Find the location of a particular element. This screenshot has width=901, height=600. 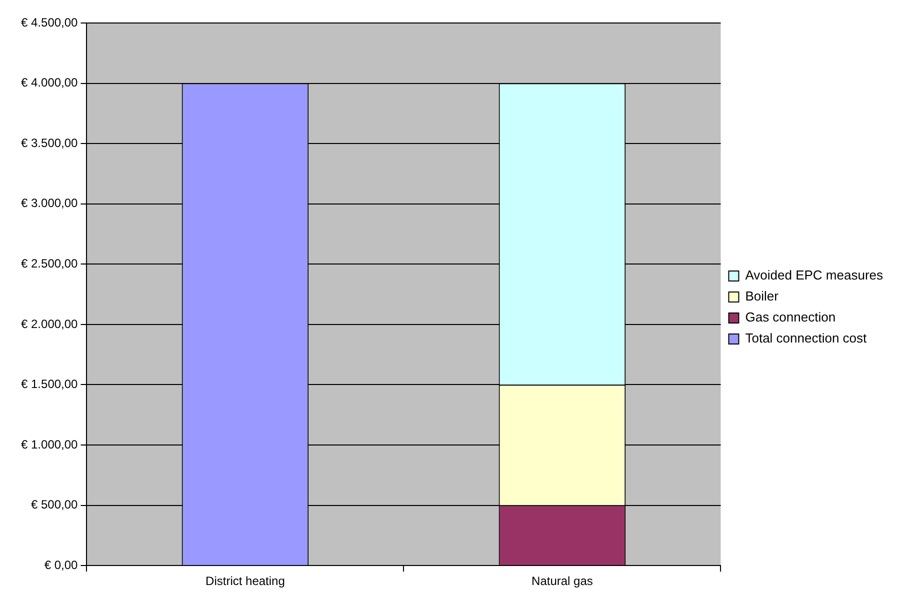

y-tick-label: € 0,00 is located at coordinates (61, 565).